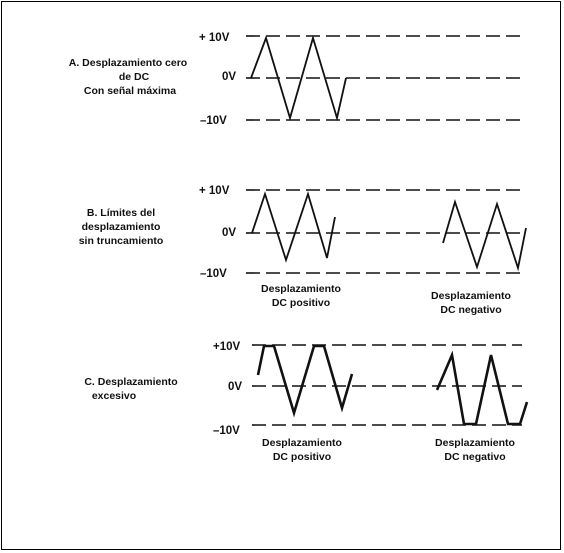  I want to click on section-c-negative-offset-waveform, so click(482, 388).